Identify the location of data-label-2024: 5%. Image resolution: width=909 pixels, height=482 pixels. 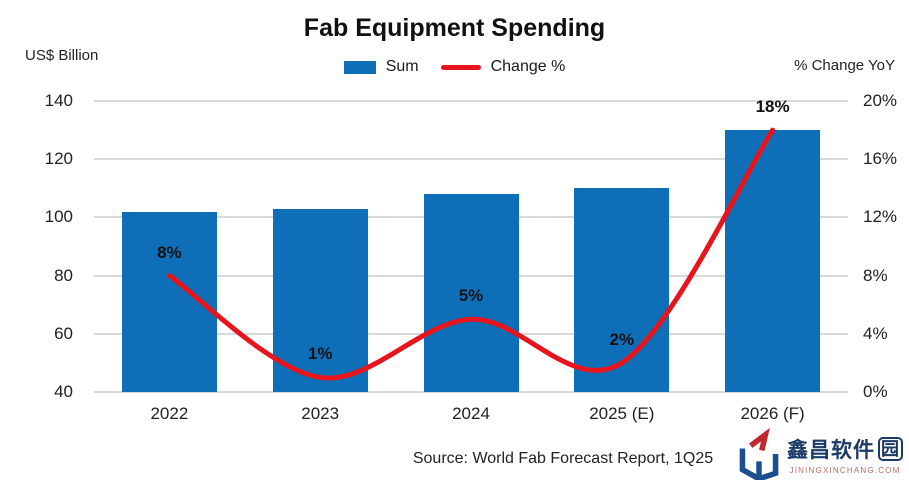
(471, 296).